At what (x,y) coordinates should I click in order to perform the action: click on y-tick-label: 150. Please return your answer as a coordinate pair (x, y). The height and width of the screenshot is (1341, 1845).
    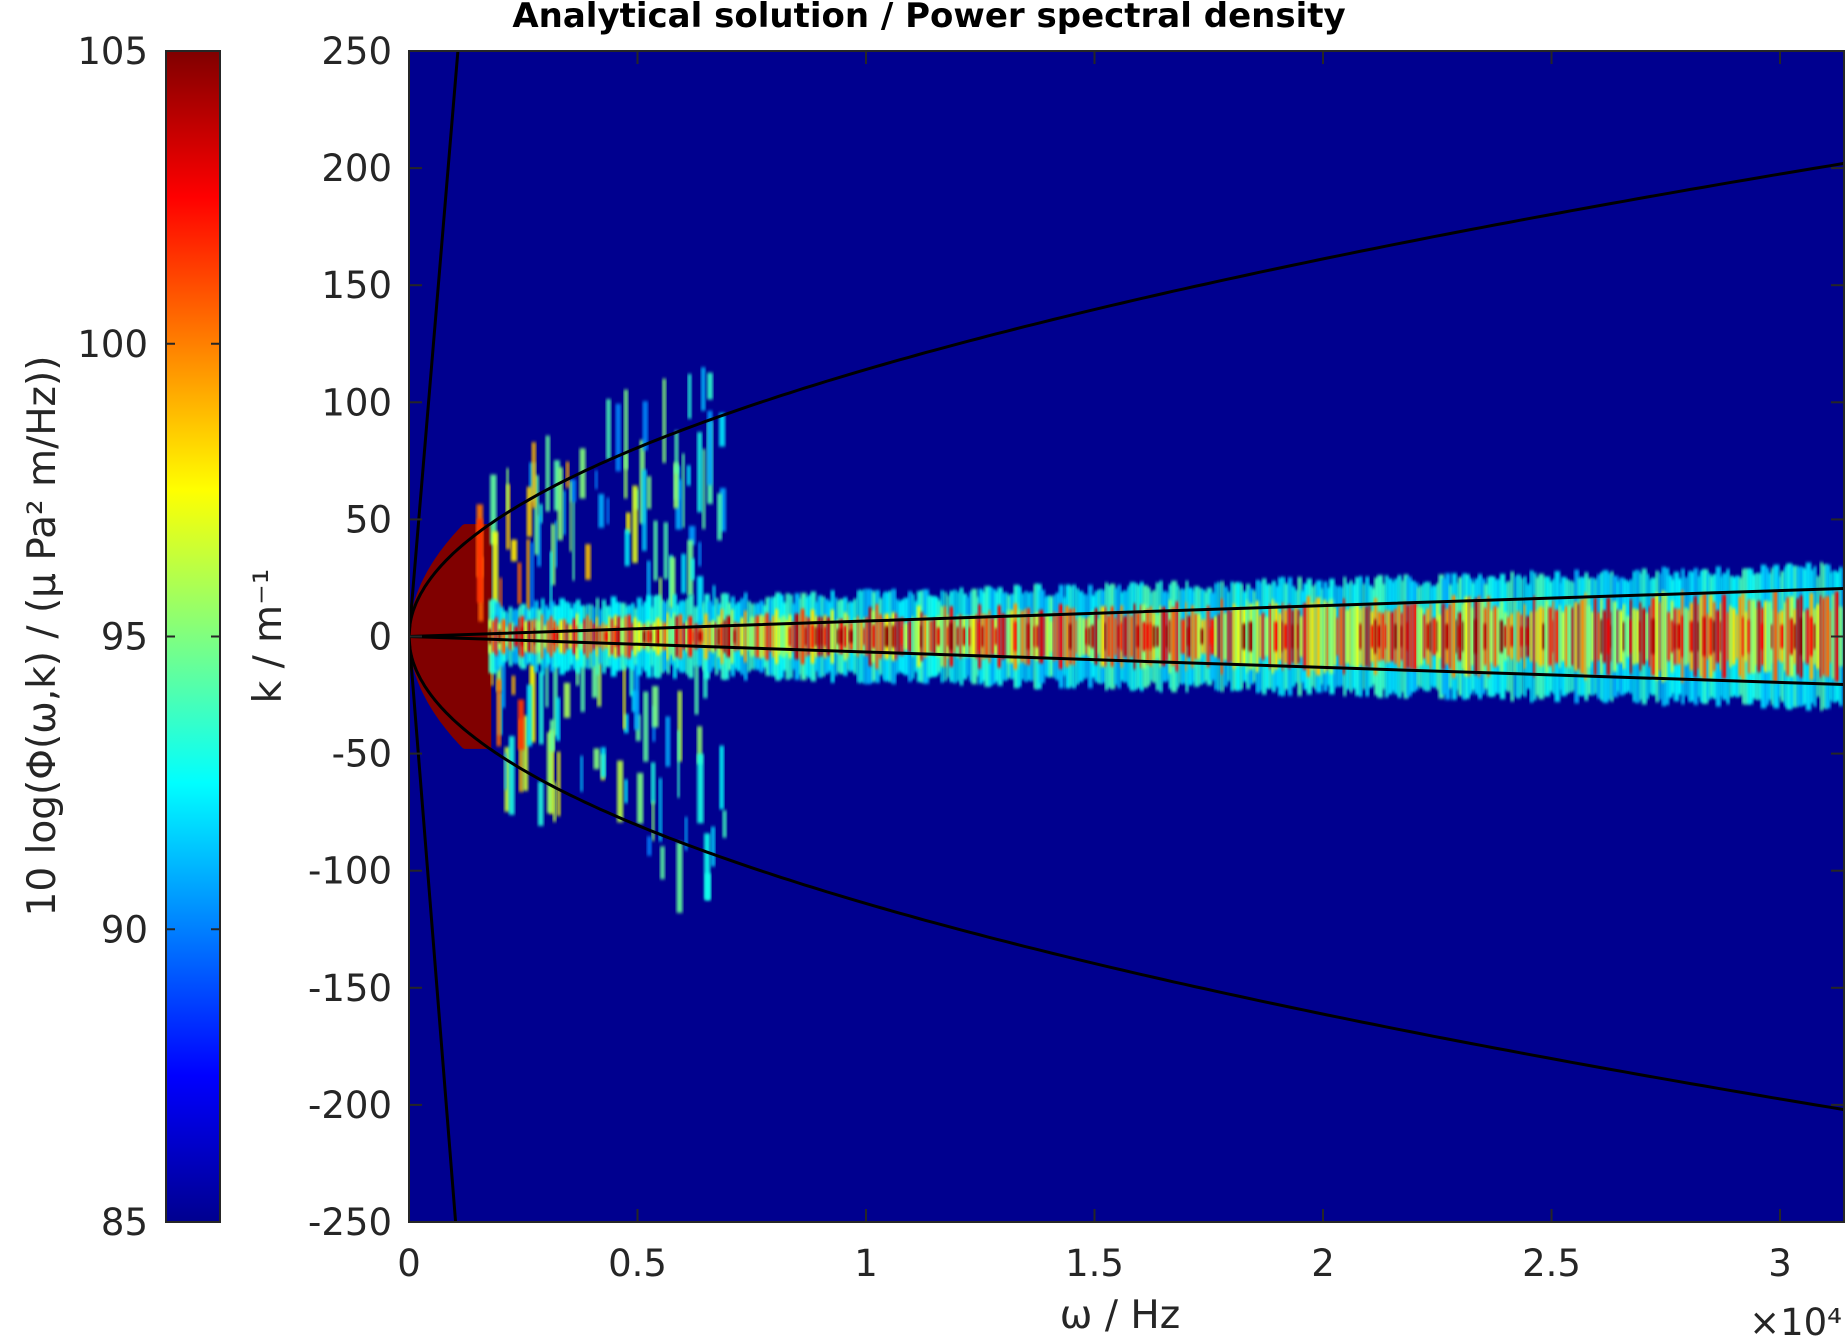
    Looking at the image, I should click on (356, 285).